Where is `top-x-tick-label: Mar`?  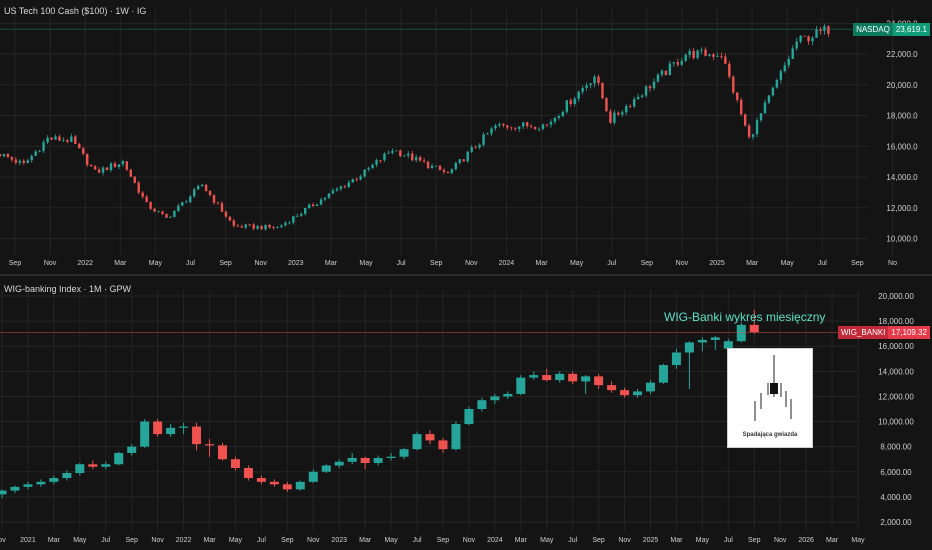 top-x-tick-label: Mar is located at coordinates (541, 263).